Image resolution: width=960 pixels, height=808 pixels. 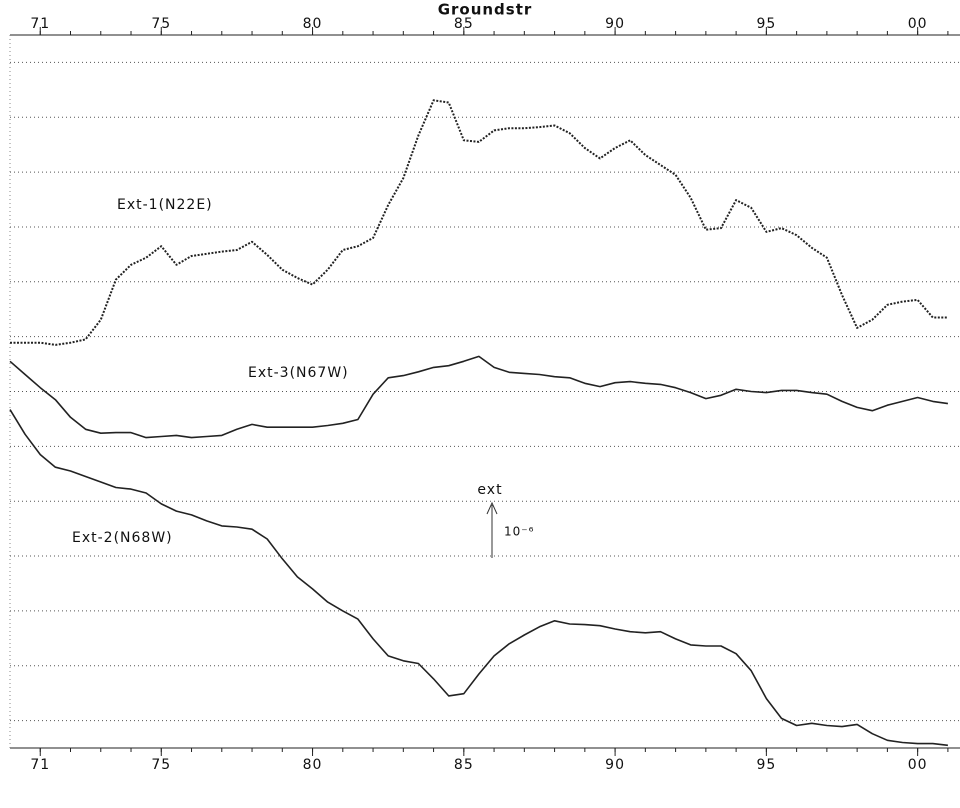 What do you see at coordinates (165, 205) in the screenshot?
I see `series-label: Ext-1(N22E)` at bounding box center [165, 205].